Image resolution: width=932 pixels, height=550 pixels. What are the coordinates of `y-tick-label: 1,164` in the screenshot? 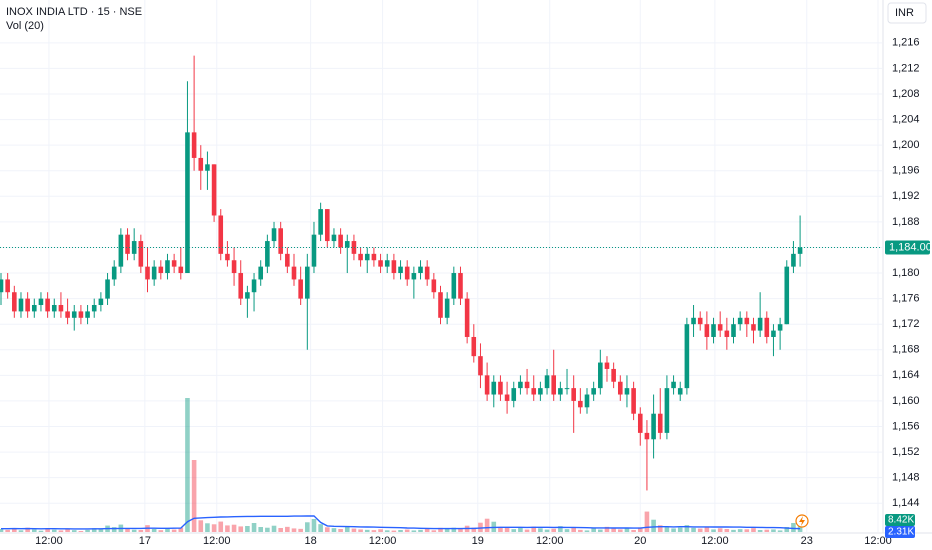 It's located at (906, 375).